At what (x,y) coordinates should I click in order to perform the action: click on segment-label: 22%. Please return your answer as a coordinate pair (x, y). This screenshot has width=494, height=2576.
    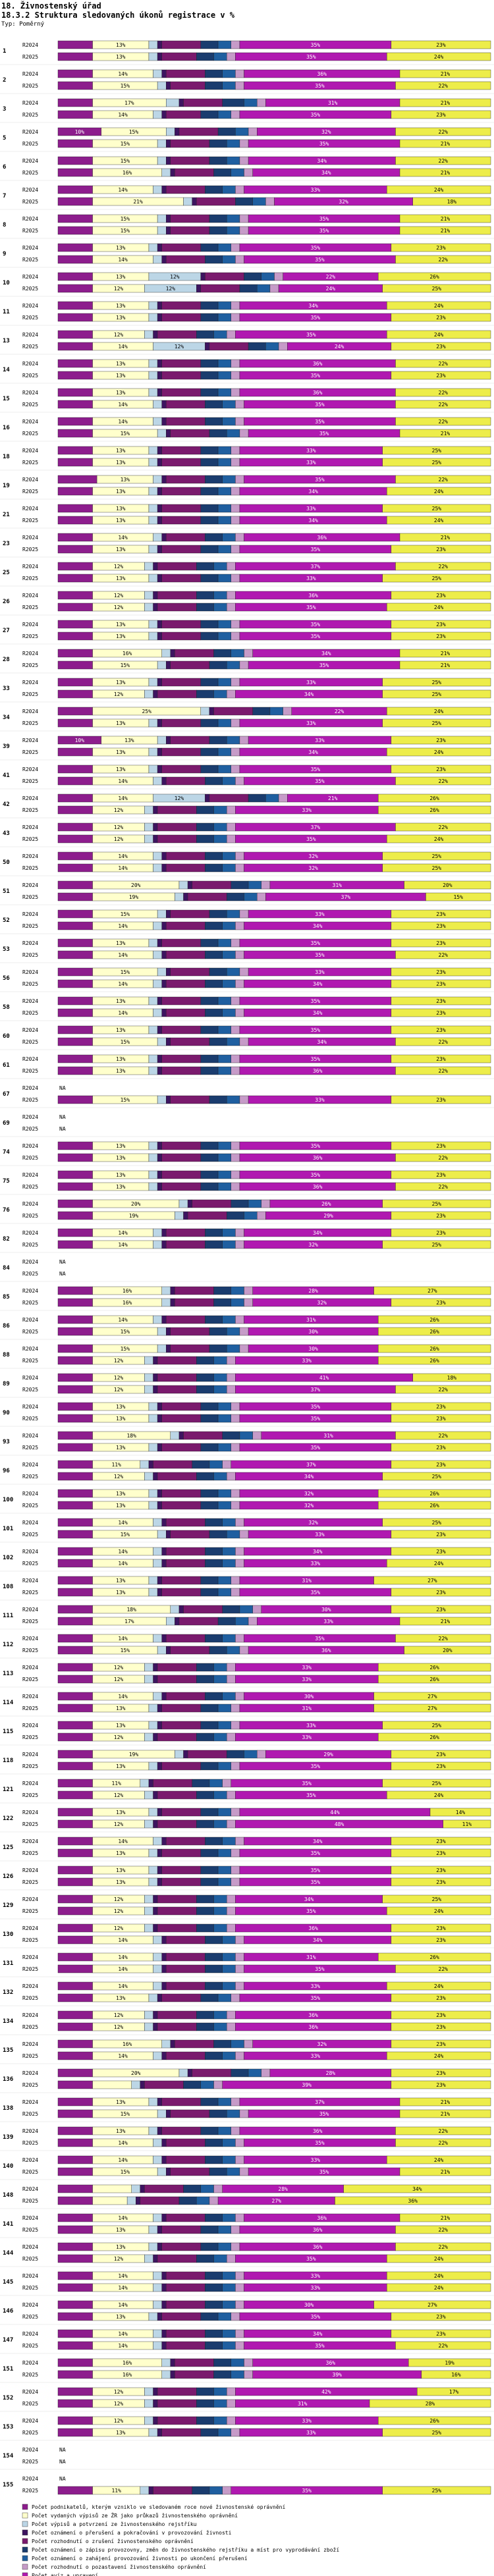
    Looking at the image, I should click on (444, 480).